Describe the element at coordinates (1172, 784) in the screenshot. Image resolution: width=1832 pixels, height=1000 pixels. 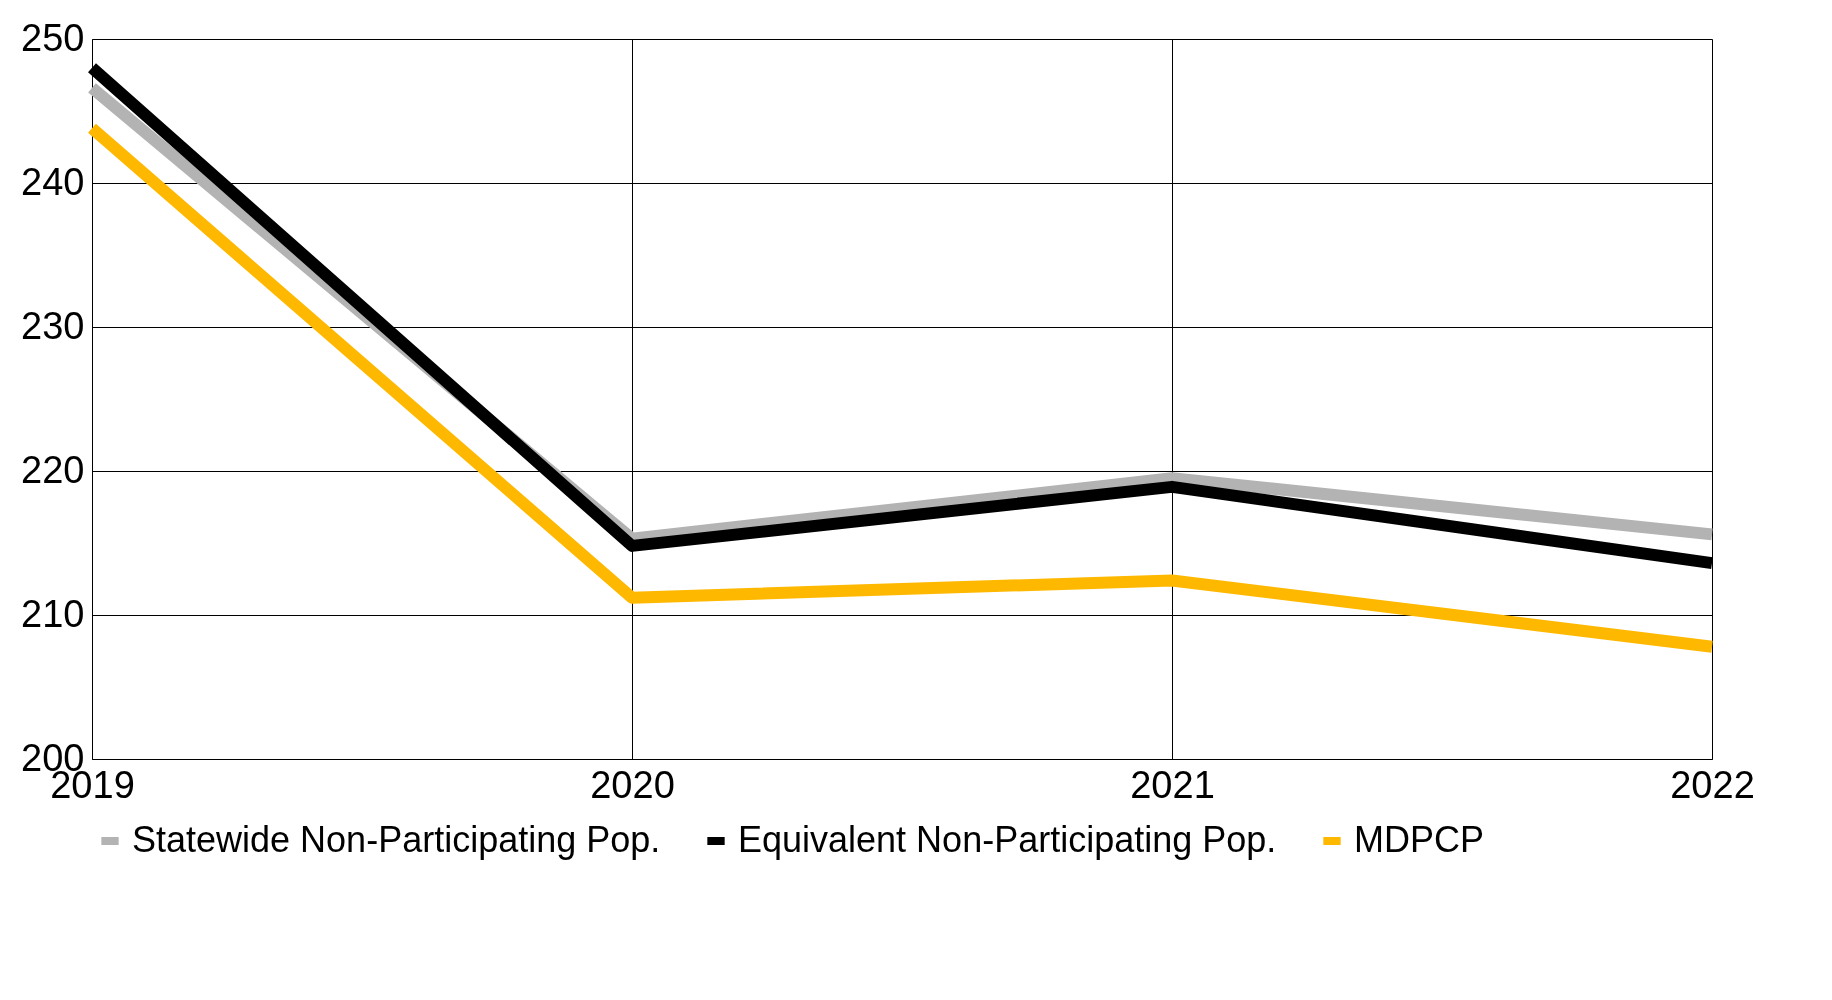
I see `x-tick-label: 2021` at that location.